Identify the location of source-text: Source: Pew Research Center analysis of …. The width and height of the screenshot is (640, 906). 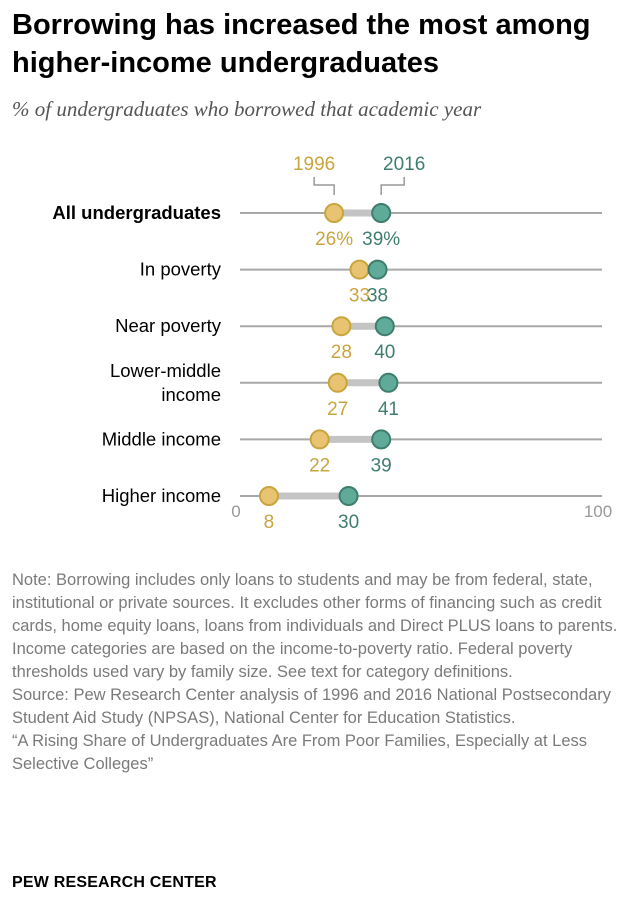
(311, 706).